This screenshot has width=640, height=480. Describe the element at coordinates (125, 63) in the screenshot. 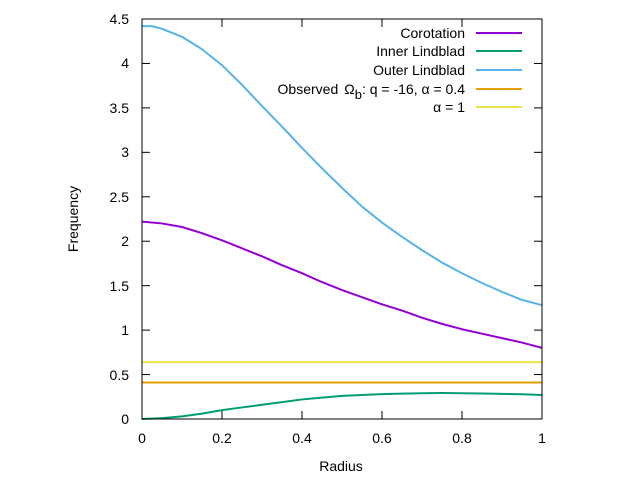

I see `y-tick-label: 4` at that location.